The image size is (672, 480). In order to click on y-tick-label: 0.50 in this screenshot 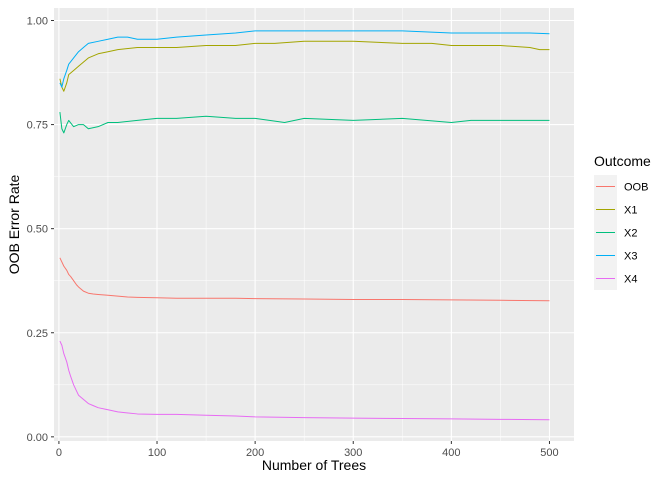, I will do `click(37, 230)`.